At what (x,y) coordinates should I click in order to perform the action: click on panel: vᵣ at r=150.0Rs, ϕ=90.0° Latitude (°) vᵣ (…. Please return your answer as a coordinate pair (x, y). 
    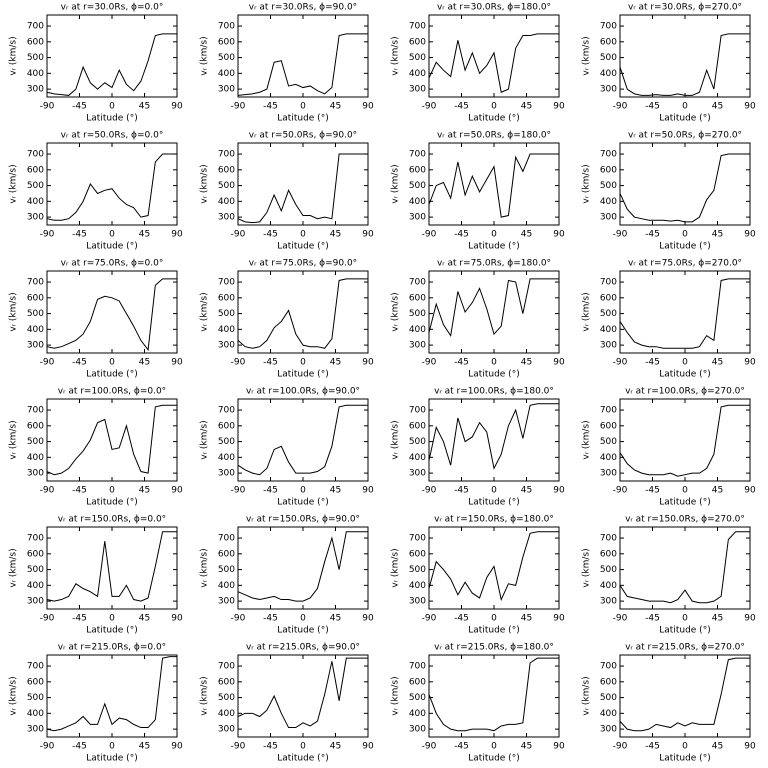
    Looking at the image, I should click on (287, 575).